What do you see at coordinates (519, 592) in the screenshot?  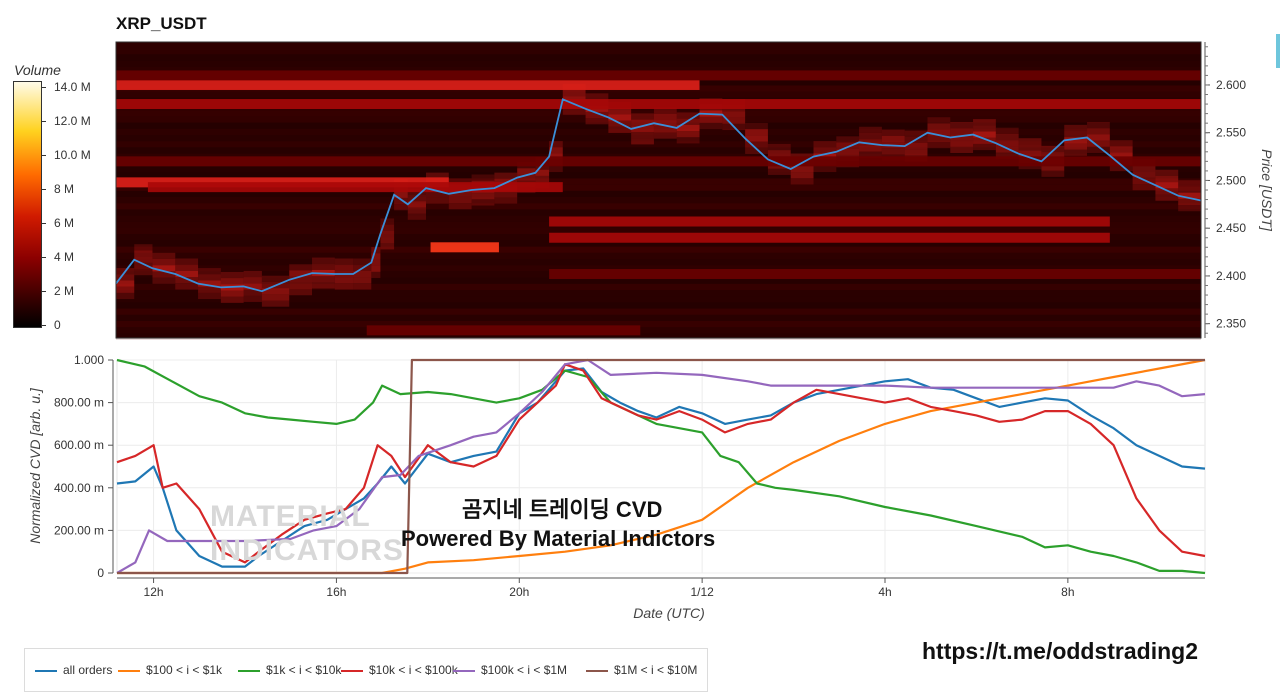 I see `cvd-x-tick-label: 20h` at bounding box center [519, 592].